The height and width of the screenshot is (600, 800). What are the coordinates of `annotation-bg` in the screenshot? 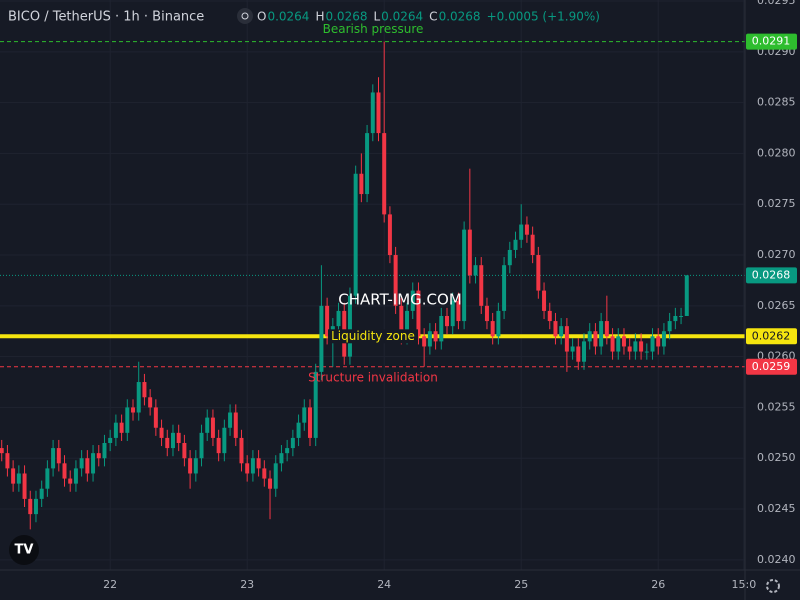 It's located at (373, 336).